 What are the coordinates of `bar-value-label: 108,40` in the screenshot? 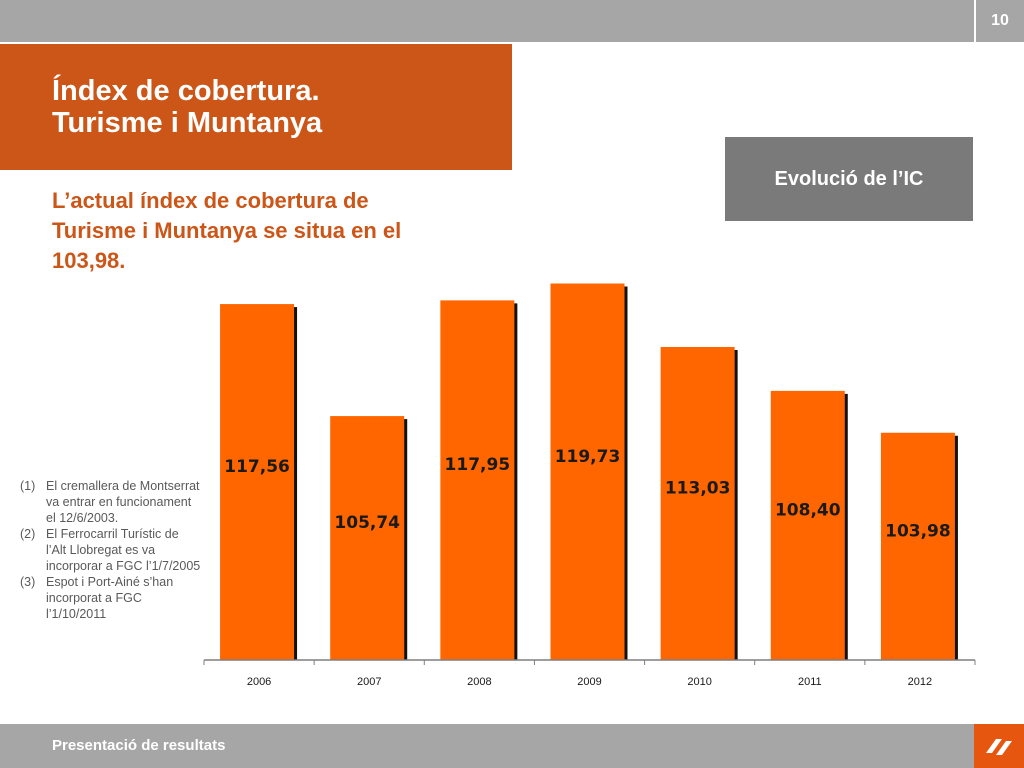 It's located at (808, 510).